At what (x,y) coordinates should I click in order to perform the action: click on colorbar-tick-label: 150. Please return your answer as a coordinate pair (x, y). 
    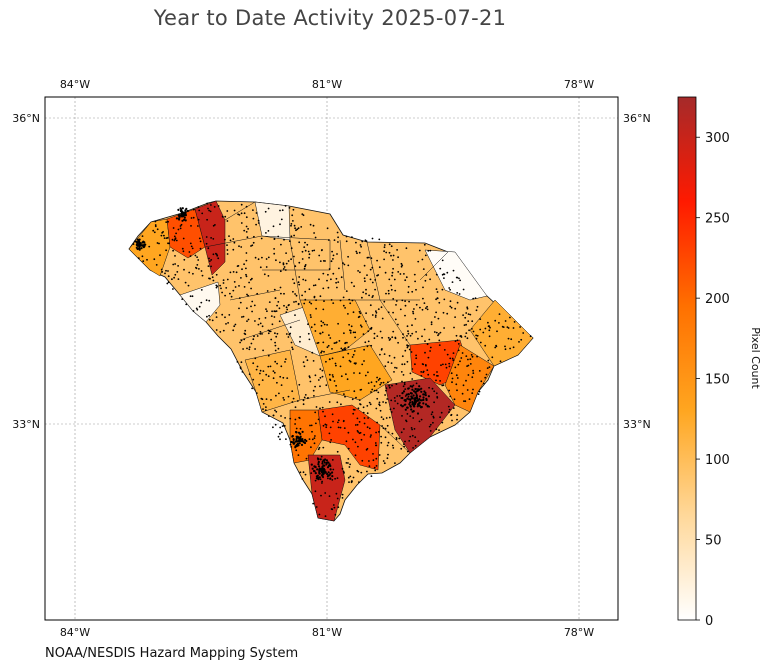
    Looking at the image, I should click on (717, 380).